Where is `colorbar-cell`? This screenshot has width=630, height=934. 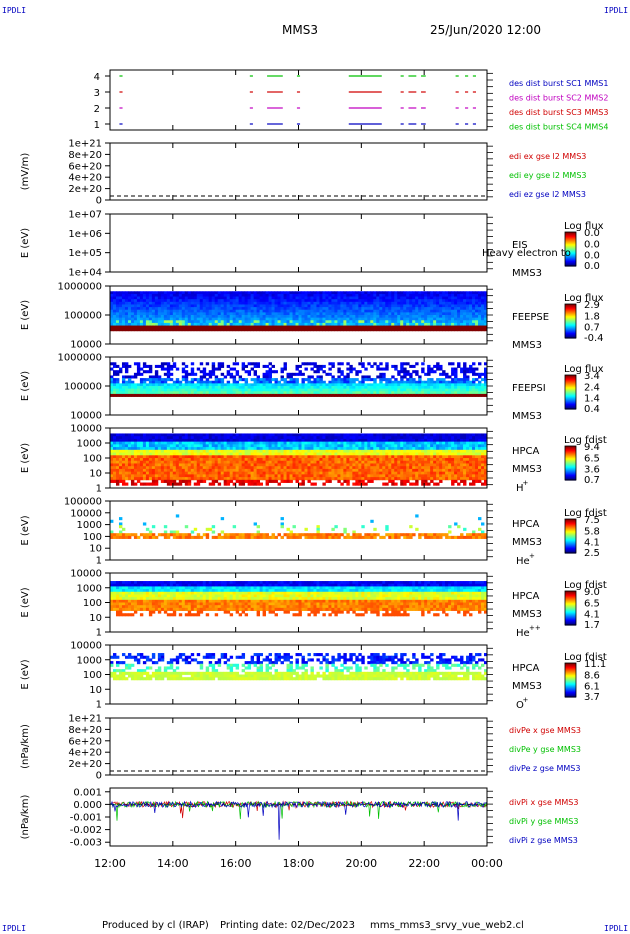
colorbar-cell is located at coordinates (570, 233).